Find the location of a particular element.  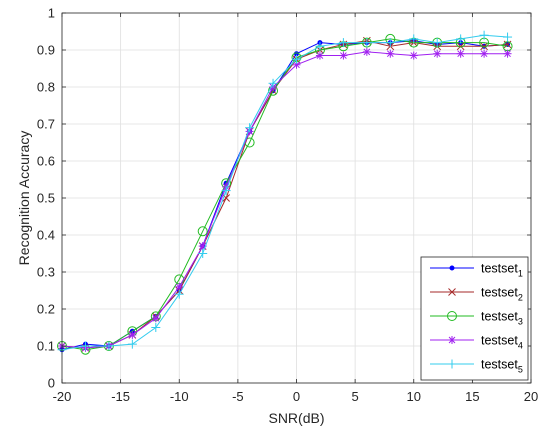

legend-label: testset3 is located at coordinates (502, 318).